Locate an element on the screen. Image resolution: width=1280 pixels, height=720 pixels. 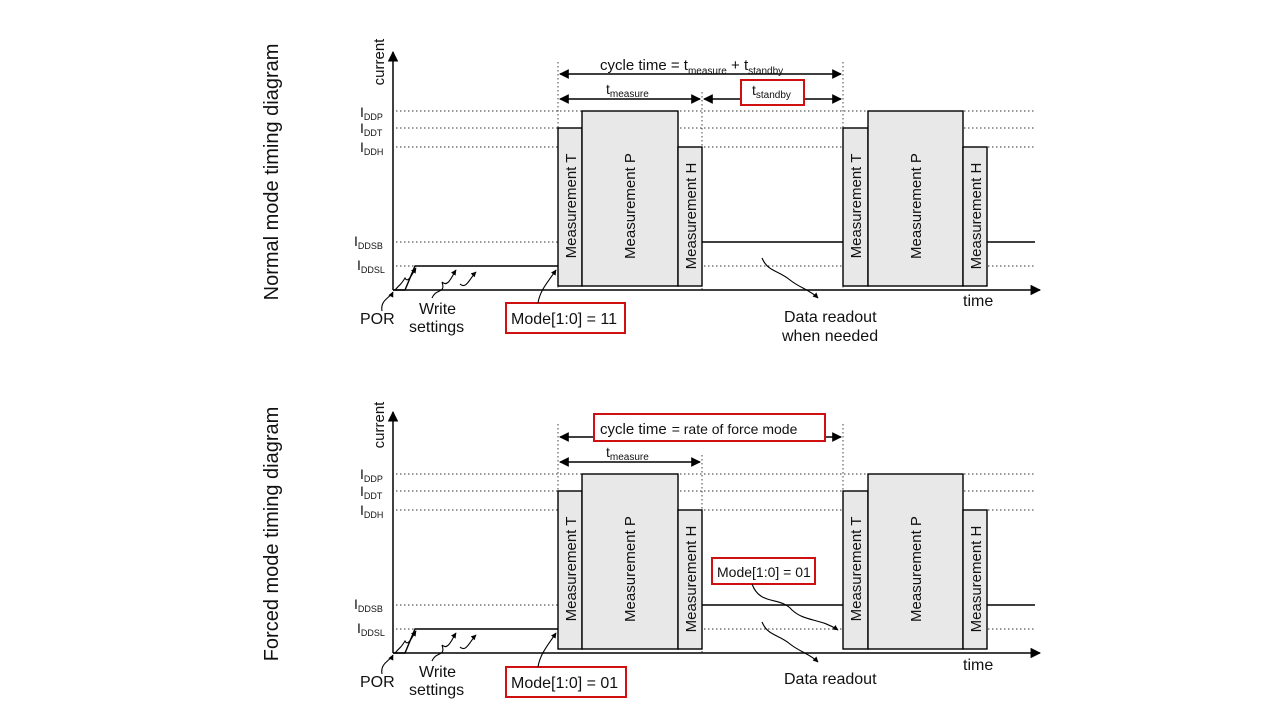
normal-cycle-time-label: cycle time = tmeasure + tstandby is located at coordinates (691, 67).